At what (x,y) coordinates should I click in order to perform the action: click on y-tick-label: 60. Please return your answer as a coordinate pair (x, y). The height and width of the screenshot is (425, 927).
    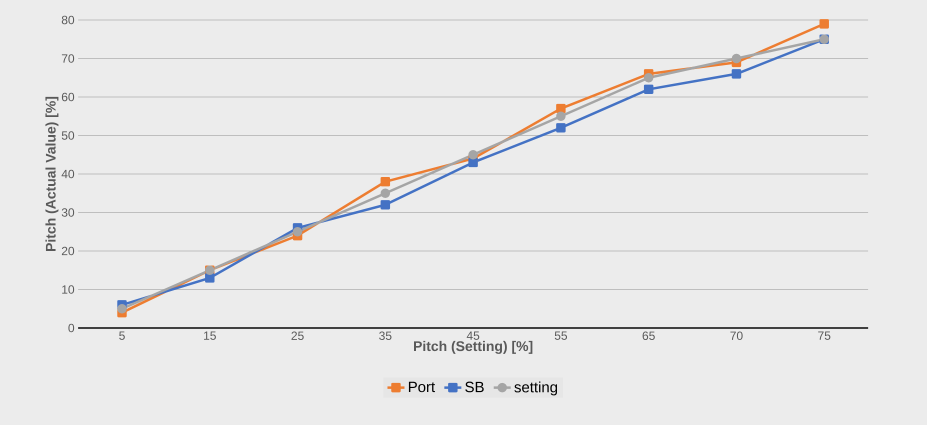
    Looking at the image, I should click on (68, 97).